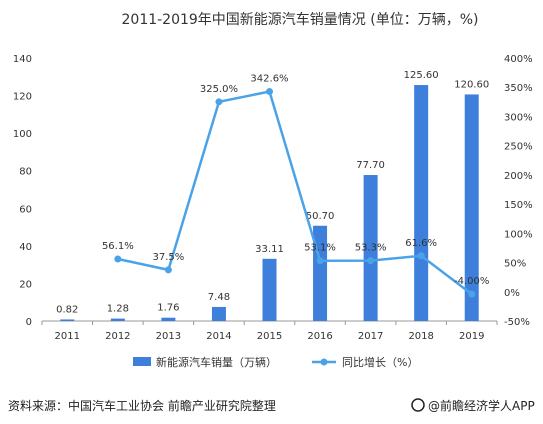 The image size is (543, 424). I want to click on bar-data-label: 0.82, so click(67, 309).